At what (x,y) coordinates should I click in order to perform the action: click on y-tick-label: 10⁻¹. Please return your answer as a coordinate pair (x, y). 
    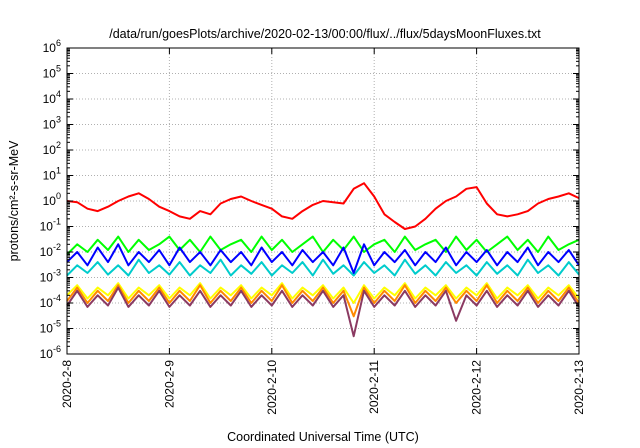
    Looking at the image, I should click on (50, 225).